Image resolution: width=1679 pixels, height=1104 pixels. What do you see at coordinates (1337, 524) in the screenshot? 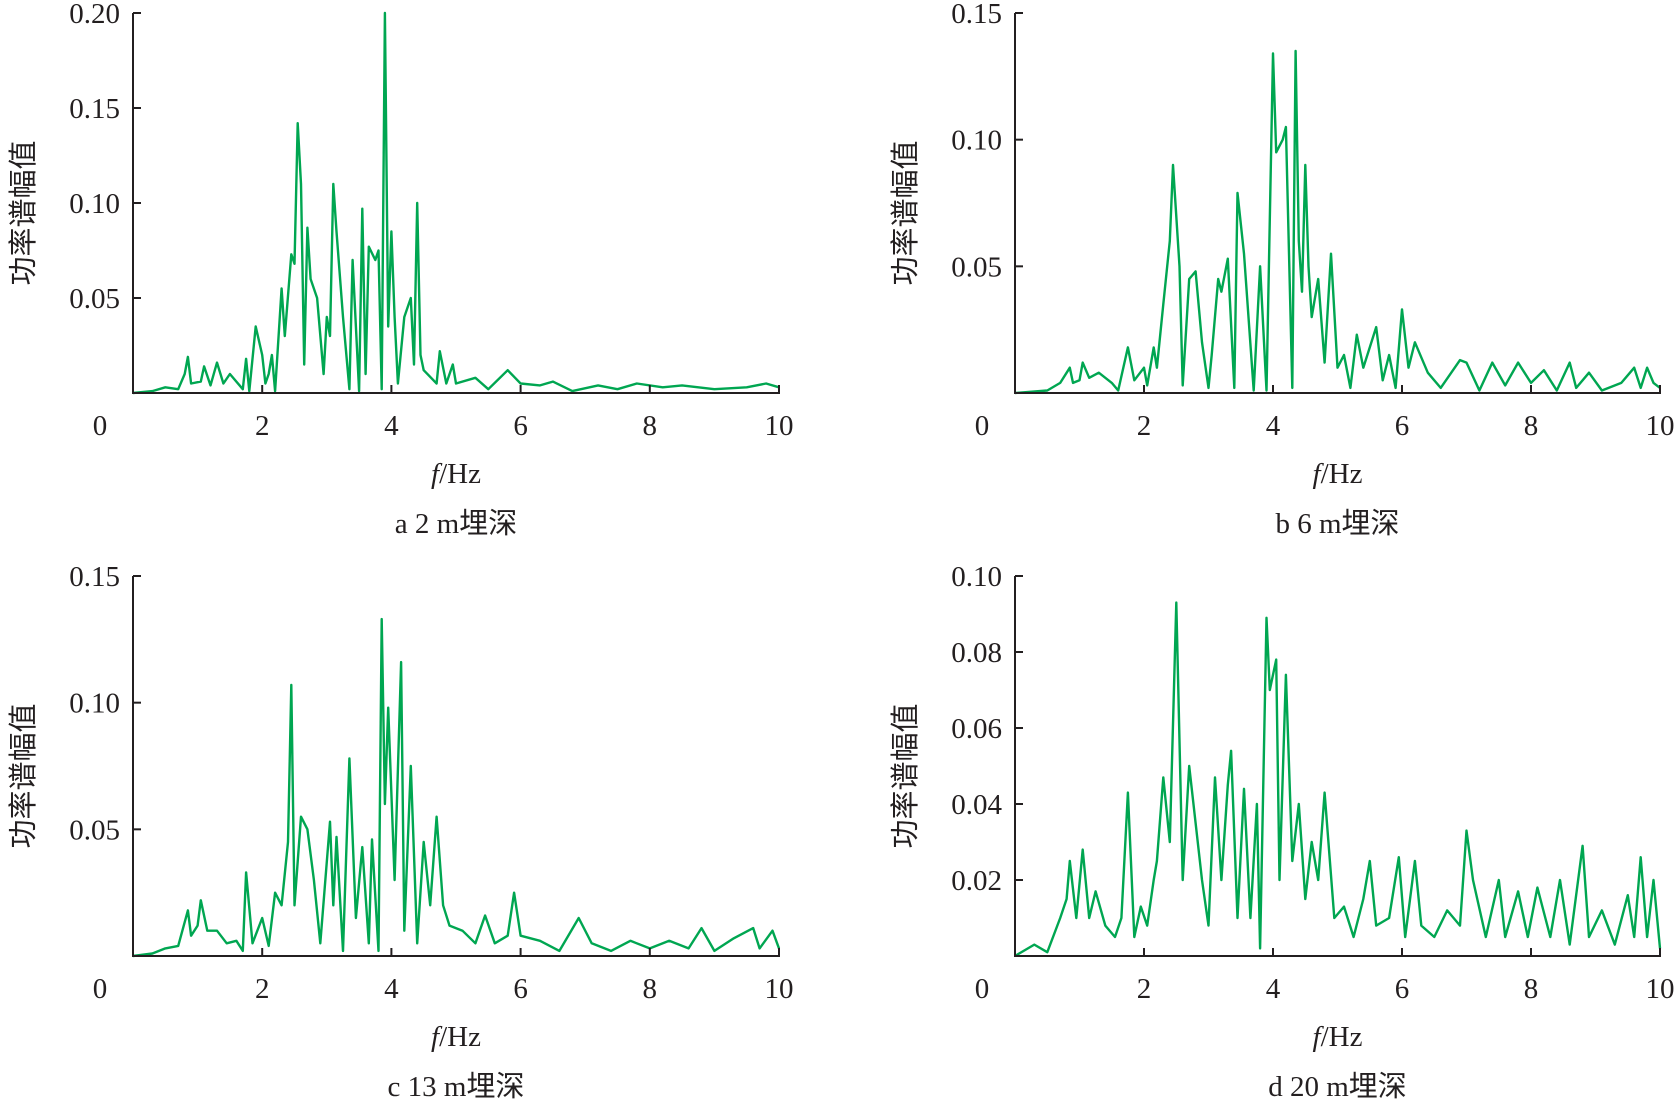
I see `subplot-caption: b 6 m埋深` at bounding box center [1337, 524].